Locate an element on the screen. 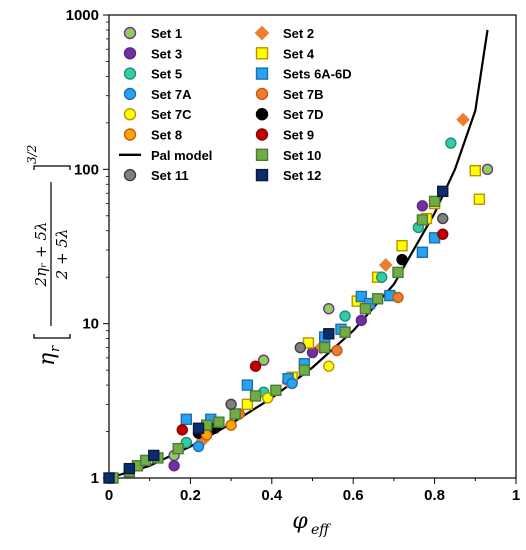 This screenshot has width=526, height=550. legend-swatch-set-7a is located at coordinates (130, 94).